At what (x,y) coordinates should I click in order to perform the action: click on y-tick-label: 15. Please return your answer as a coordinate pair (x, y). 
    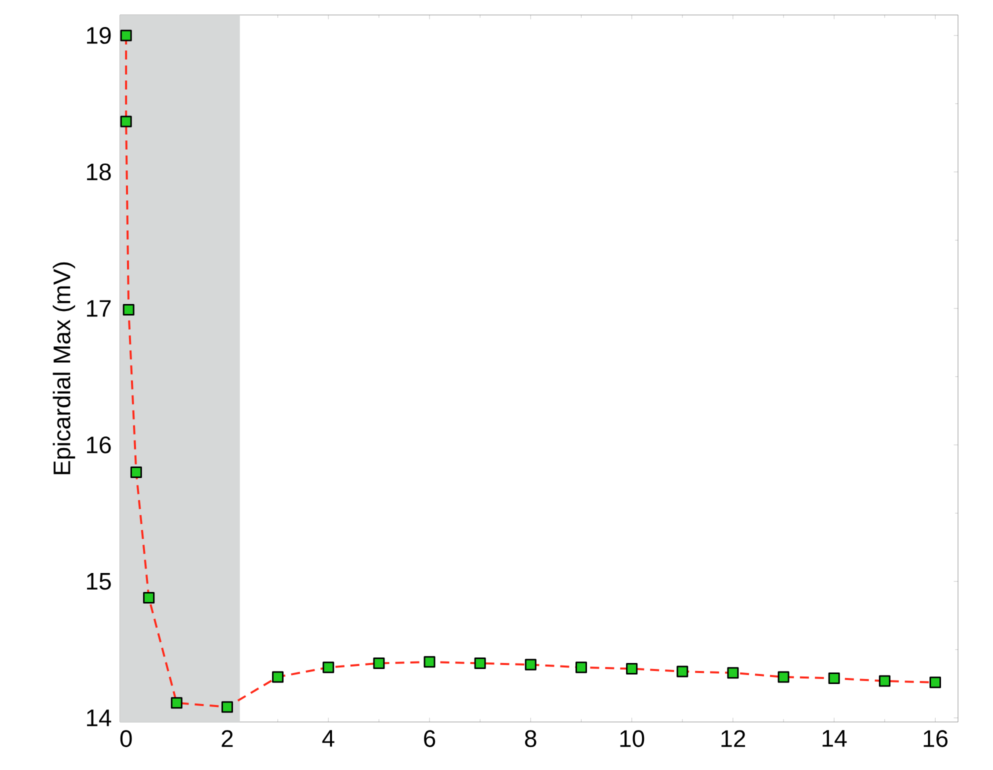
    Looking at the image, I should click on (99, 581).